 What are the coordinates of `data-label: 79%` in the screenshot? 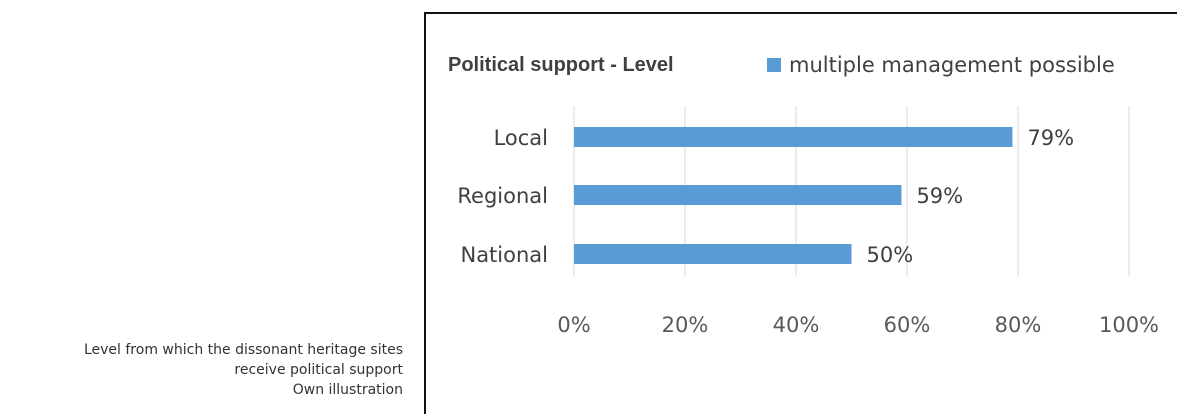 It's located at (1050, 138).